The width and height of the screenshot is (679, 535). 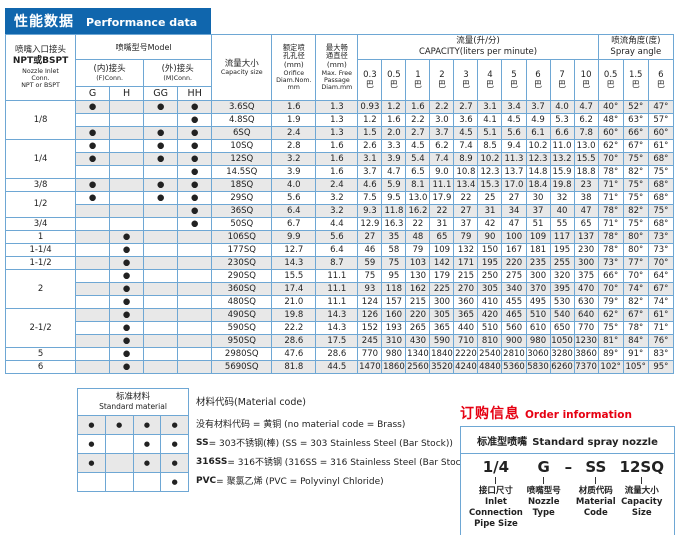 I want to click on flow-value: 770, so click(x=586, y=328).